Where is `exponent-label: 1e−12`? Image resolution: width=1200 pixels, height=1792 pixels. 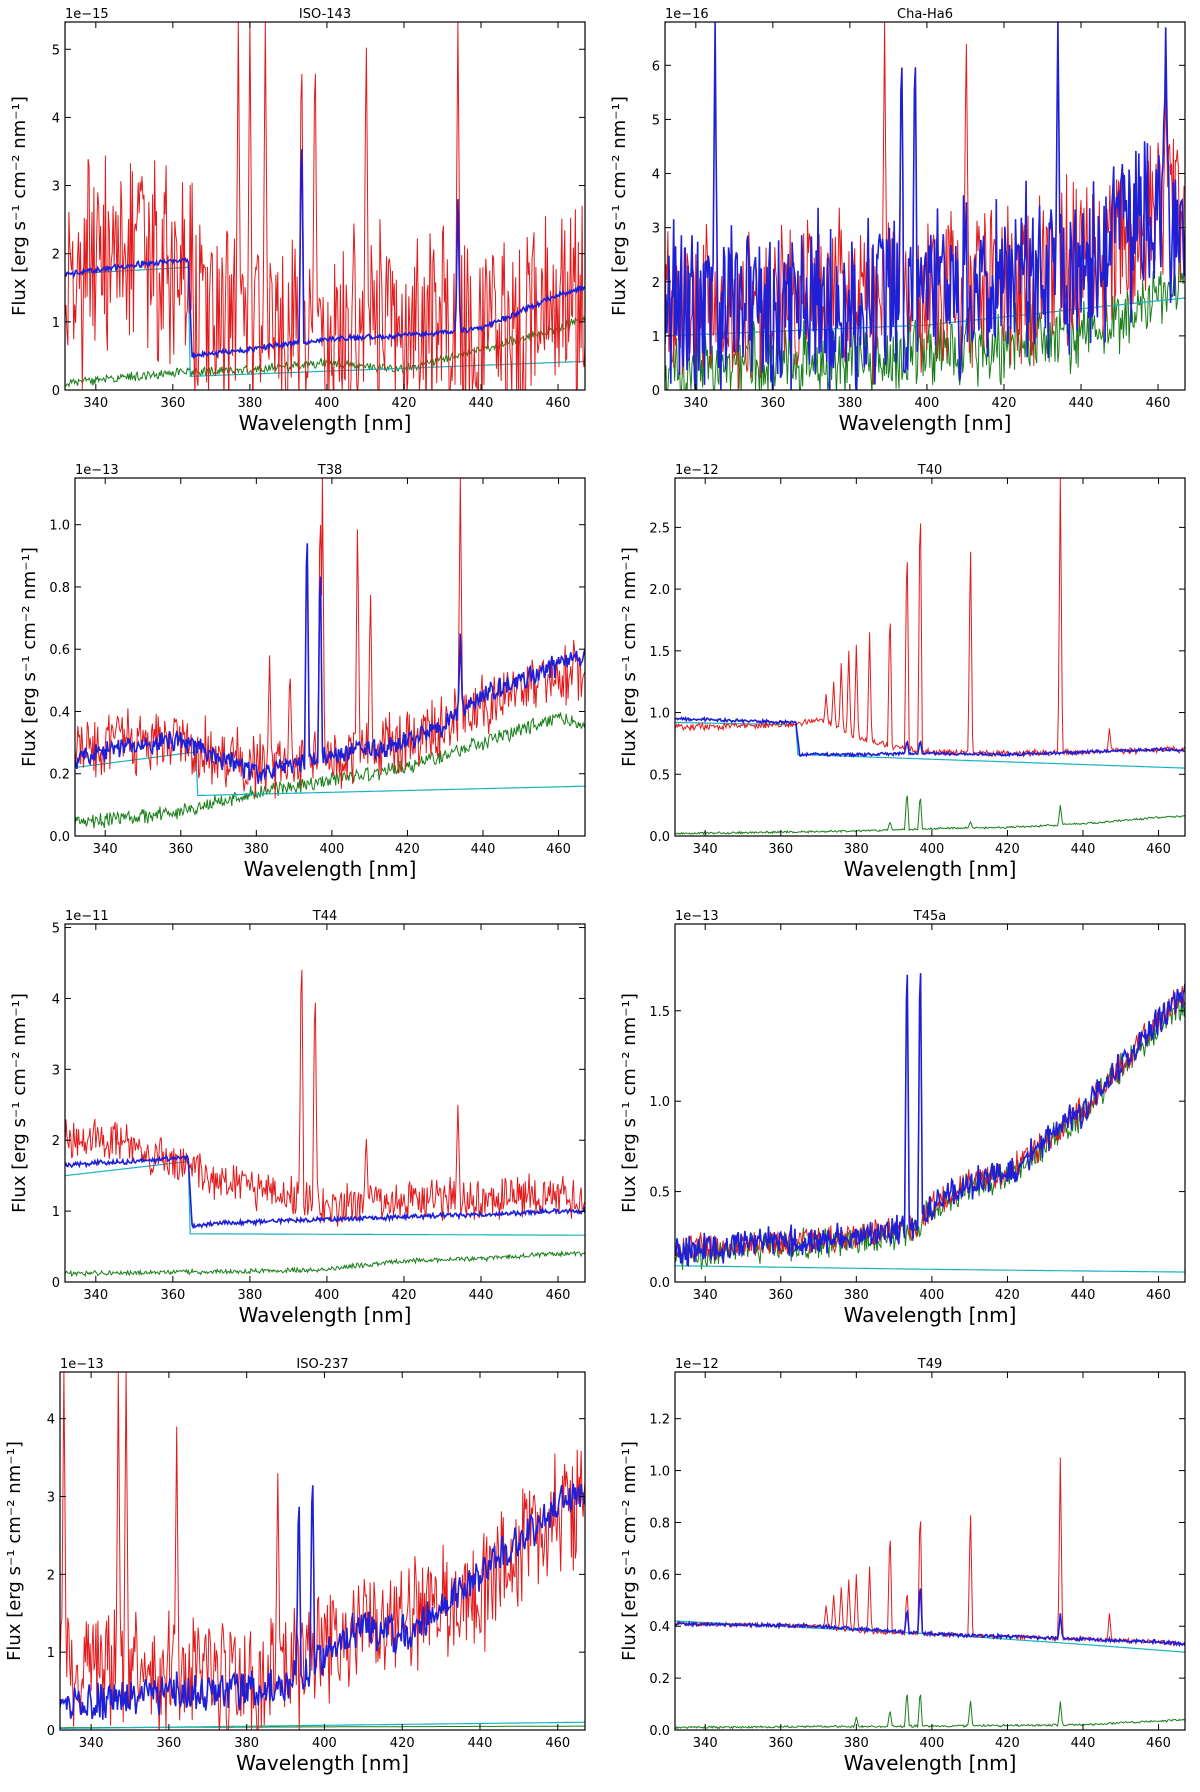
exponent-label: 1e−12 is located at coordinates (697, 1364).